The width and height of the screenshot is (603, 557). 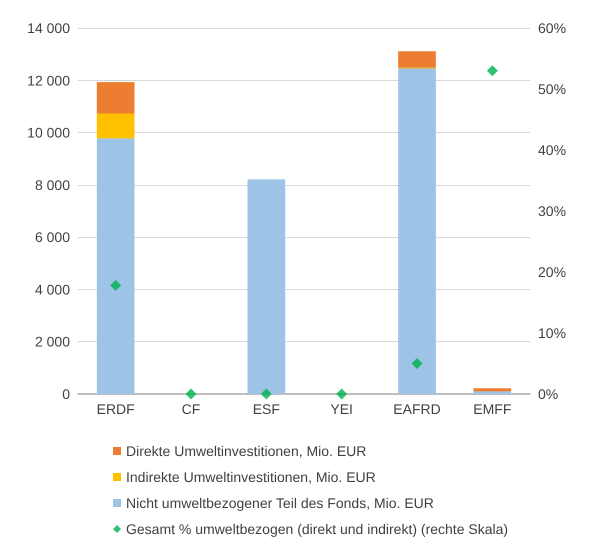 I want to click on legend-label: Direkte Umweltinvestitionen, Mio. EUR, so click(x=246, y=451).